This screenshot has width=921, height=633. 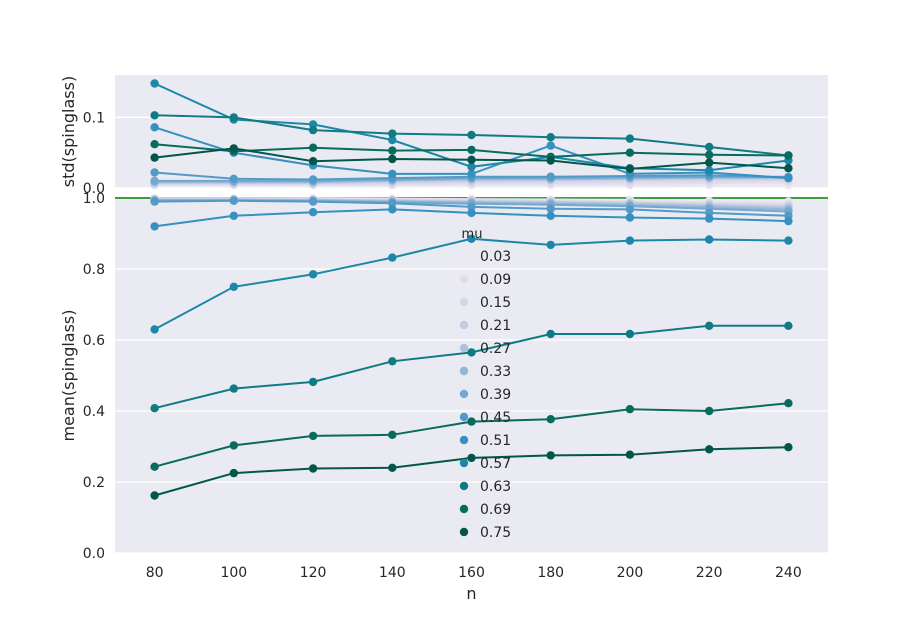 What do you see at coordinates (94, 270) in the screenshot?
I see `mean-ytick-label: 0.8` at bounding box center [94, 270].